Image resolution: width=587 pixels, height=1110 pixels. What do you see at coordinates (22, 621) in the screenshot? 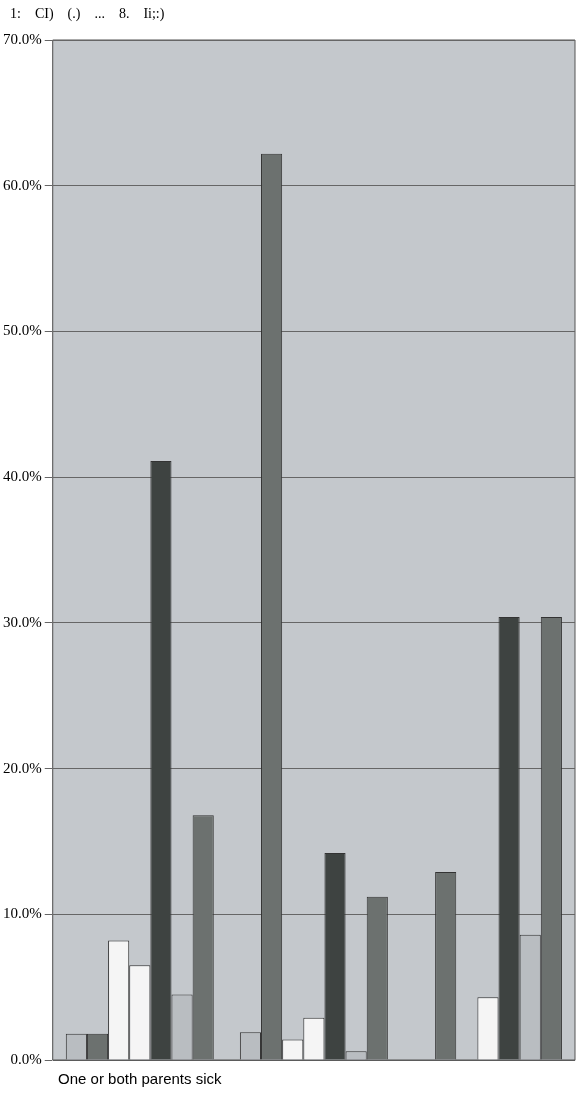
I see `y-tick-label: 30.0%` at bounding box center [22, 621].